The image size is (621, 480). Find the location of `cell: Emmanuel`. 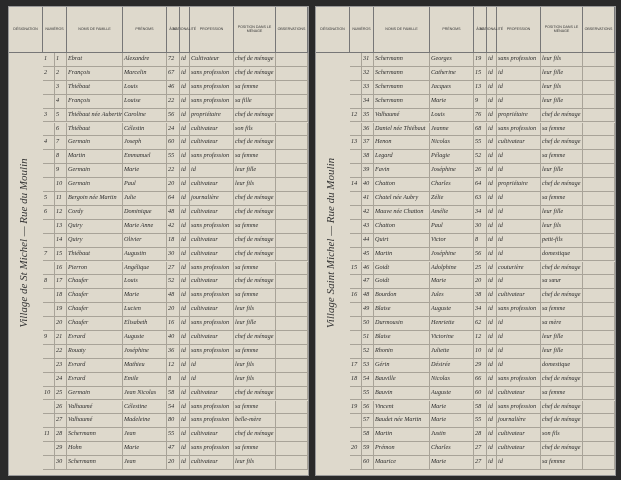

cell: Emmanuel is located at coordinates (145, 157).